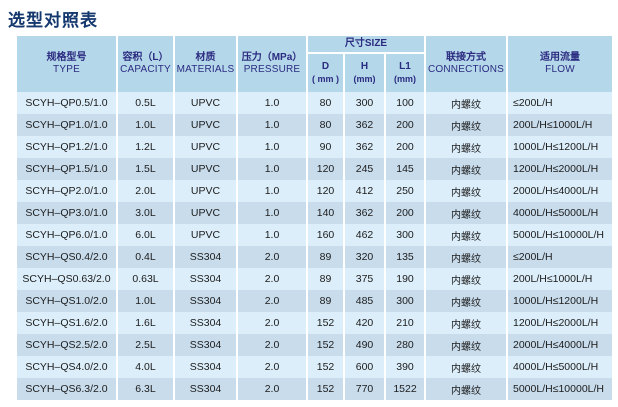 The height and width of the screenshot is (407, 618). I want to click on cell-capacity: 1.5L, so click(145, 169).